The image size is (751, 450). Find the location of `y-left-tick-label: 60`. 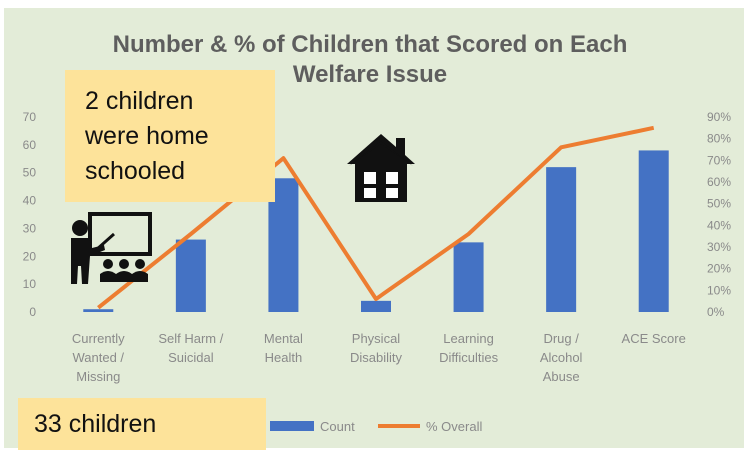

y-left-tick-label: 60 is located at coordinates (30, 145).